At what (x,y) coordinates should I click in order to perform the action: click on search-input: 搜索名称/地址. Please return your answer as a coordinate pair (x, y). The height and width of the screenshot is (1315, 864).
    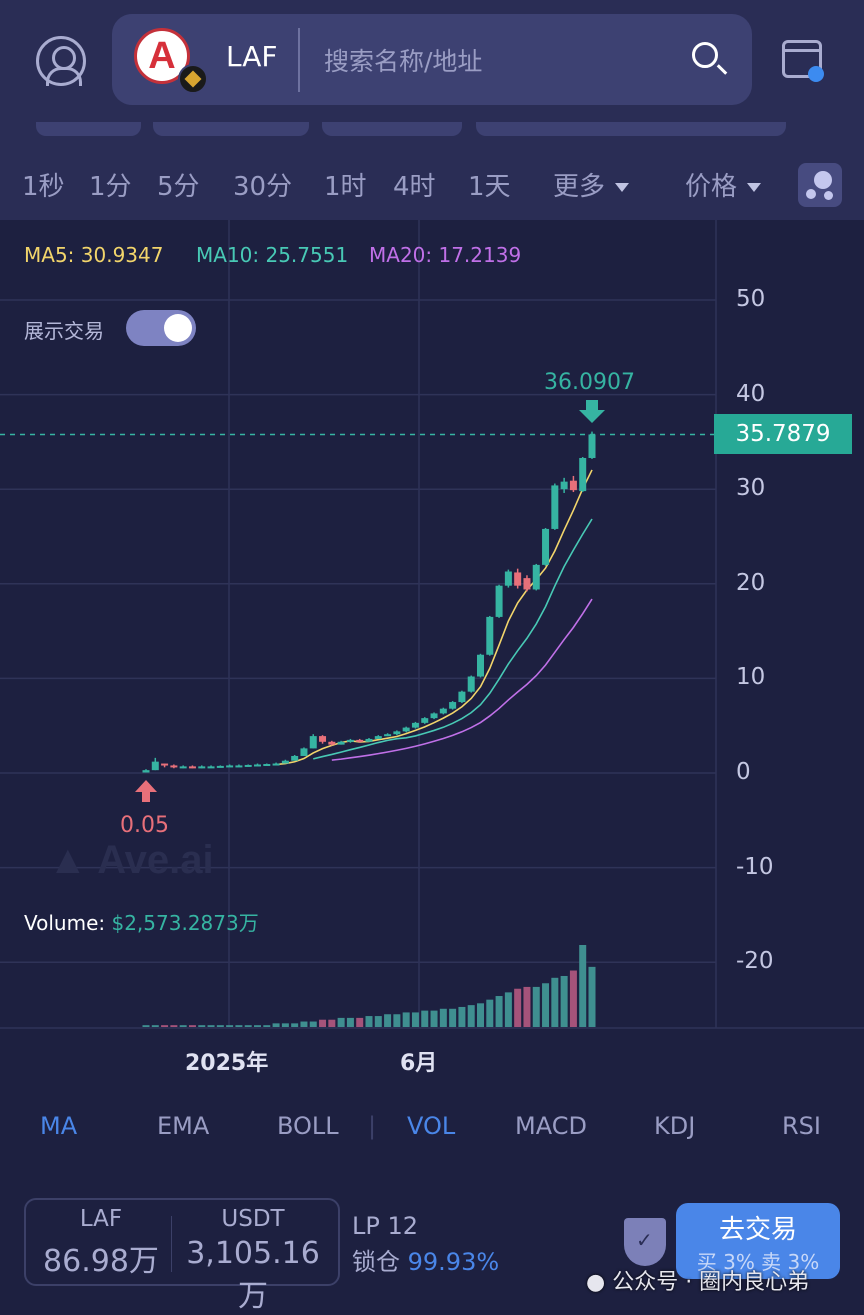
    Looking at the image, I should click on (403, 61).